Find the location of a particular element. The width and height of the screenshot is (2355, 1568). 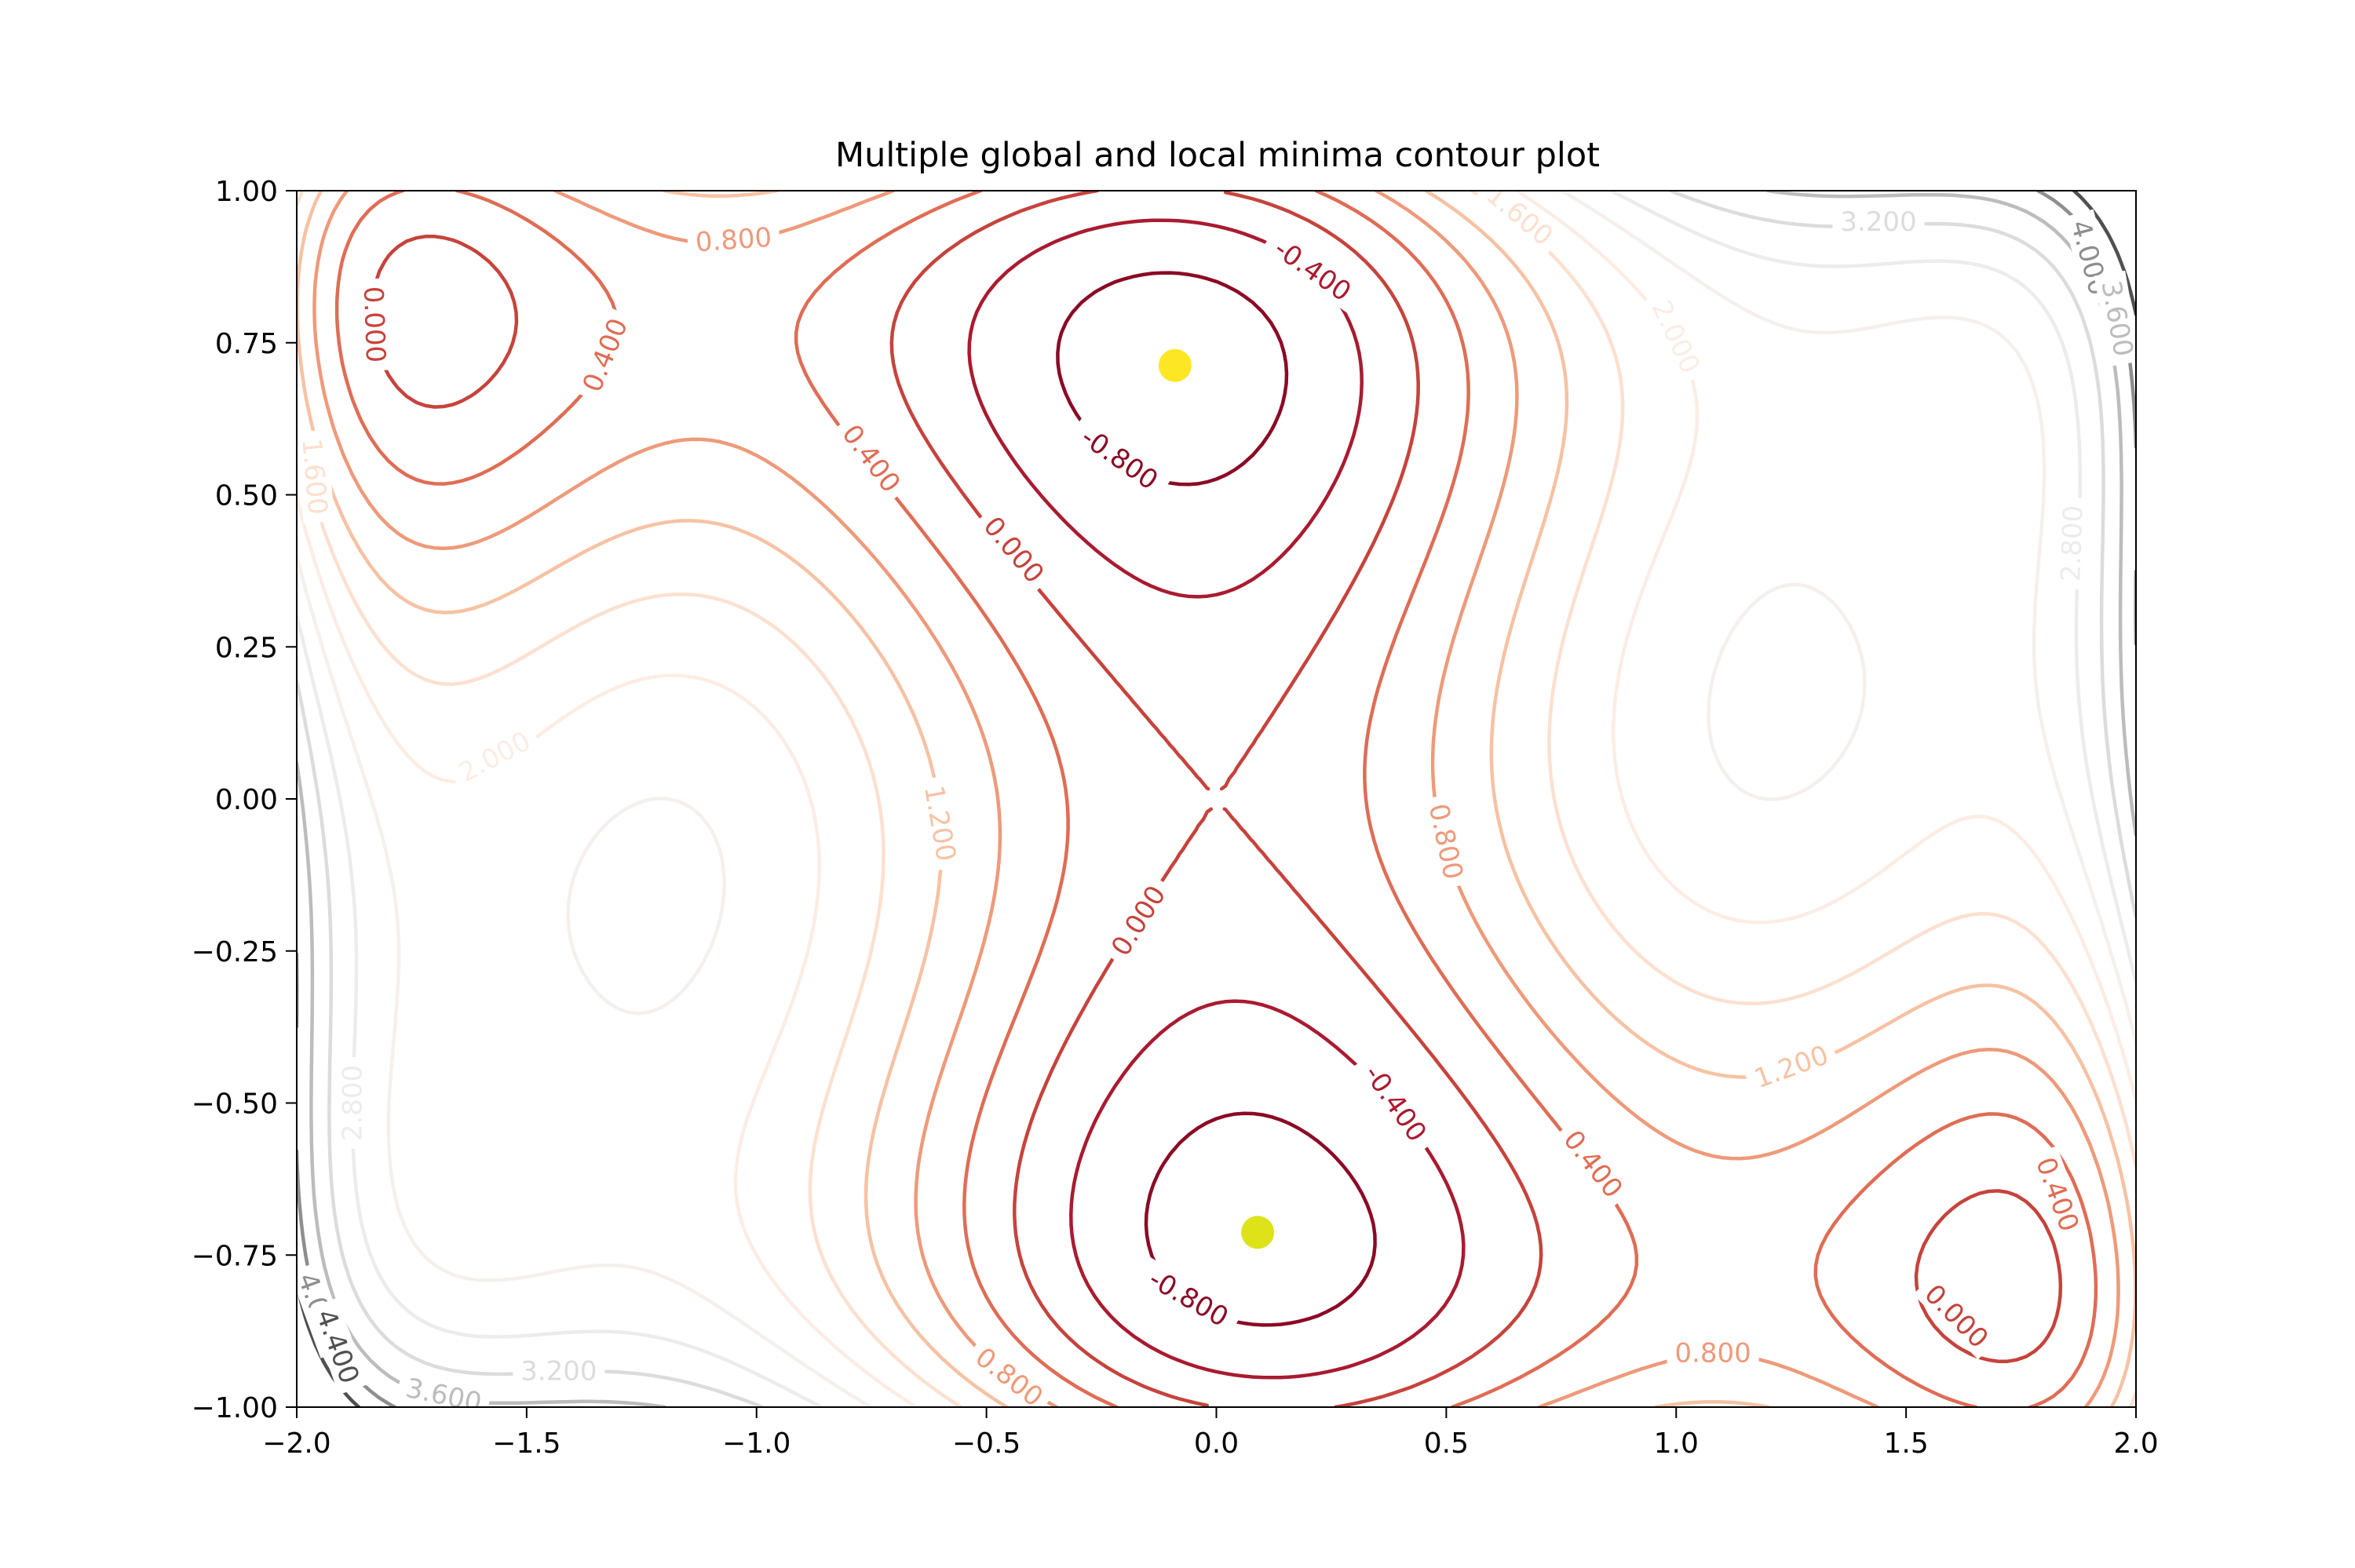

x-tick-label: −1.0 is located at coordinates (756, 1444).